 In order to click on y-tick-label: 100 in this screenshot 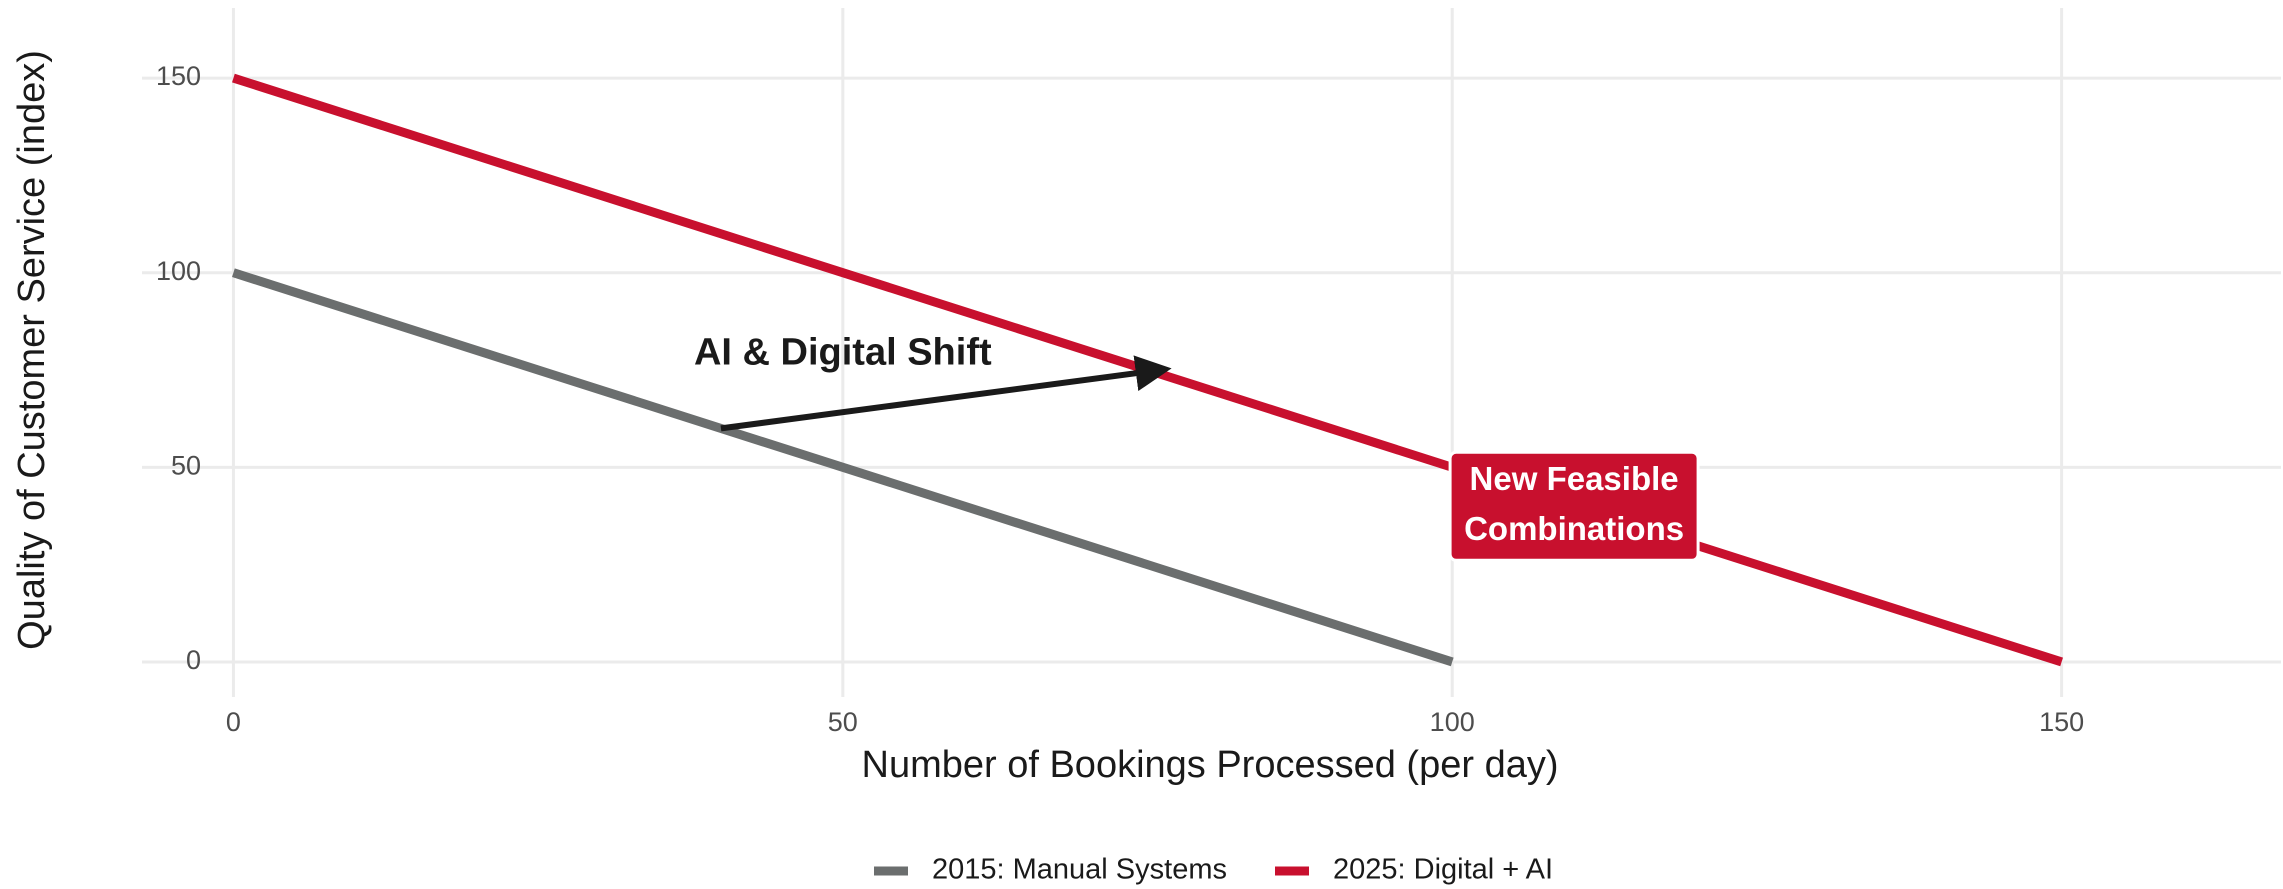, I will do `click(178, 271)`.